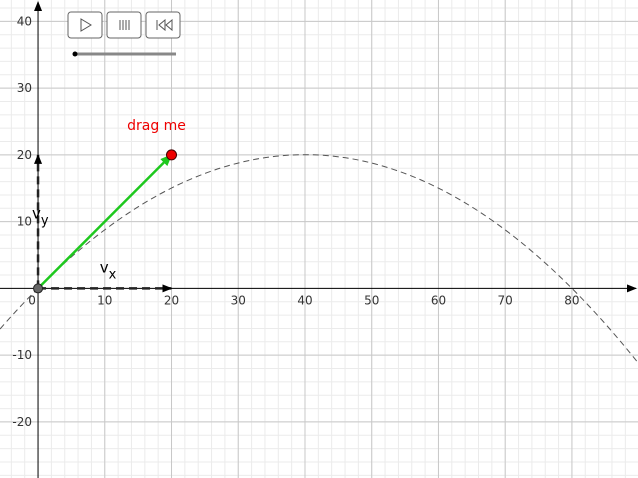  I want to click on vector-x-label: vx, so click(108, 270).